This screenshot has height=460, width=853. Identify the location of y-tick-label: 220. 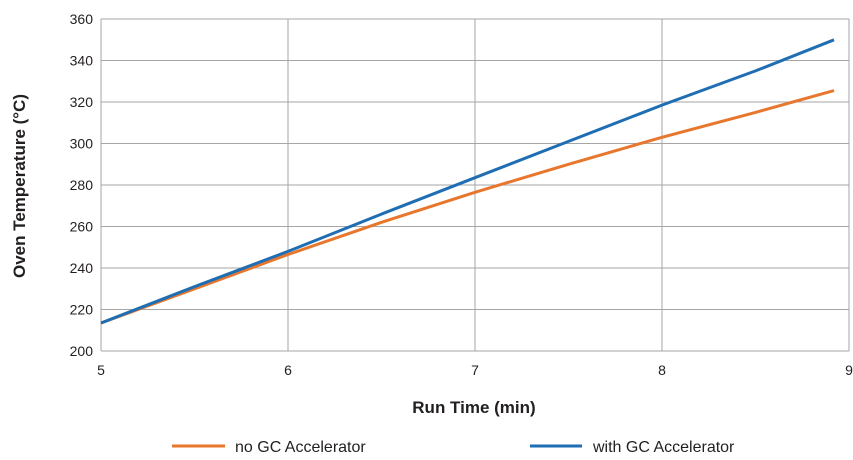
(82, 310).